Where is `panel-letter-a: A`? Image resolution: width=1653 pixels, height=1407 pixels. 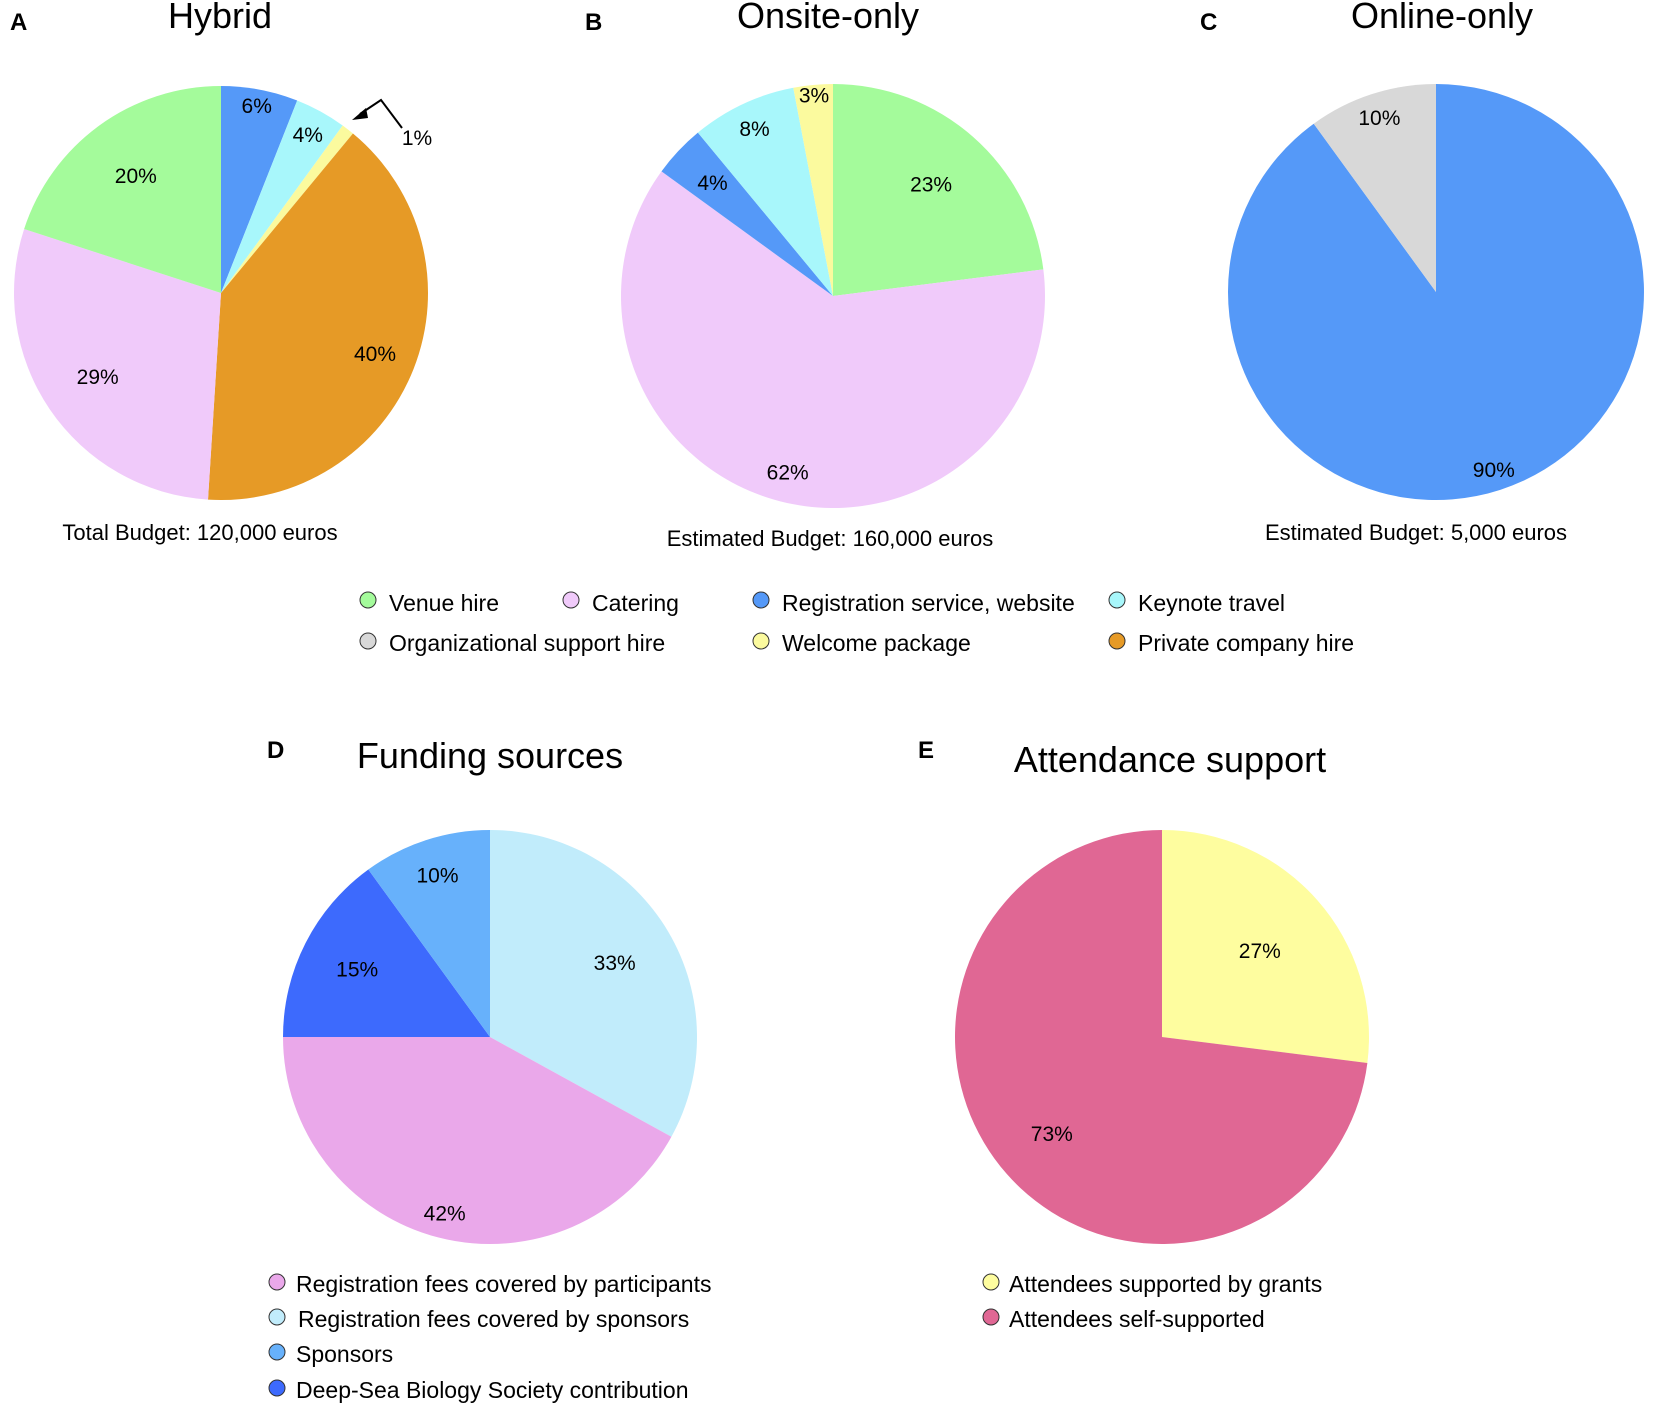
panel-letter-a: A is located at coordinates (18, 22).